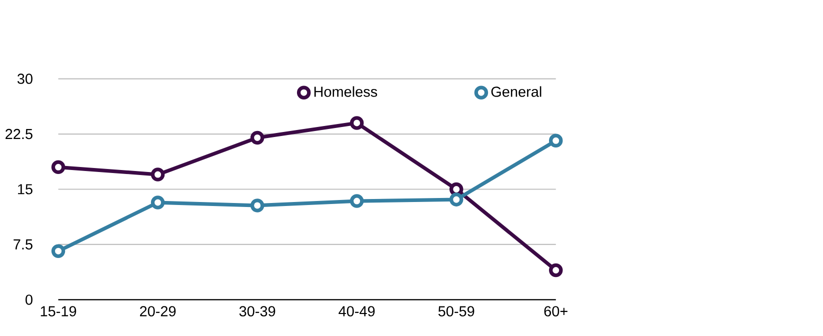  I want to click on x-tick-label: 50-59, so click(456, 311).